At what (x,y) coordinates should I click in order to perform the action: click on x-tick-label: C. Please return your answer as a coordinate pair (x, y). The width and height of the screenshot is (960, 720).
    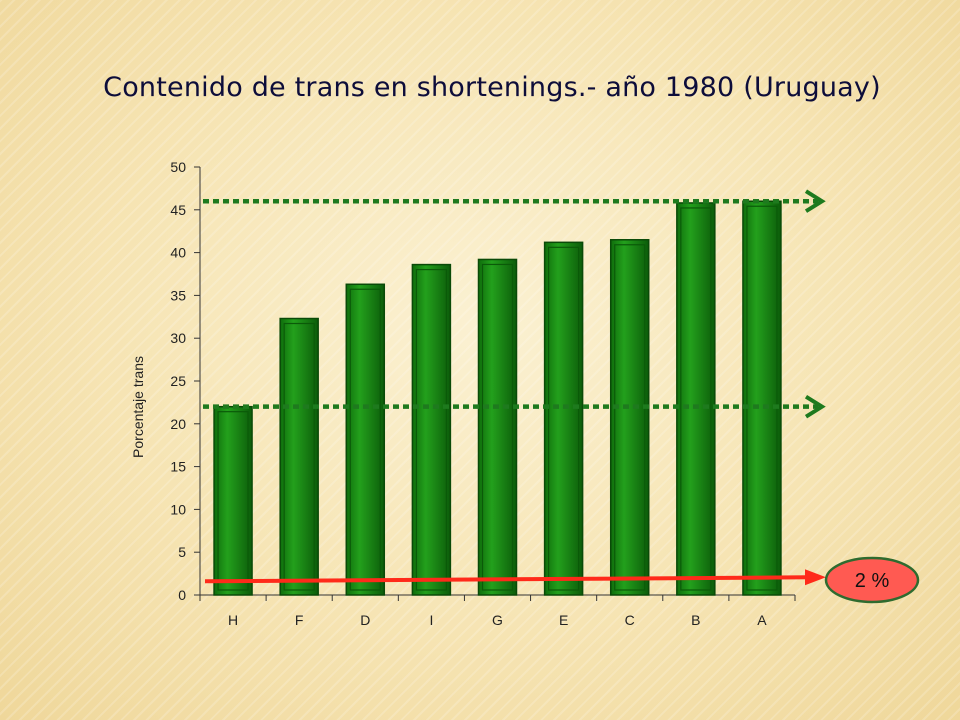
    Looking at the image, I should click on (630, 620).